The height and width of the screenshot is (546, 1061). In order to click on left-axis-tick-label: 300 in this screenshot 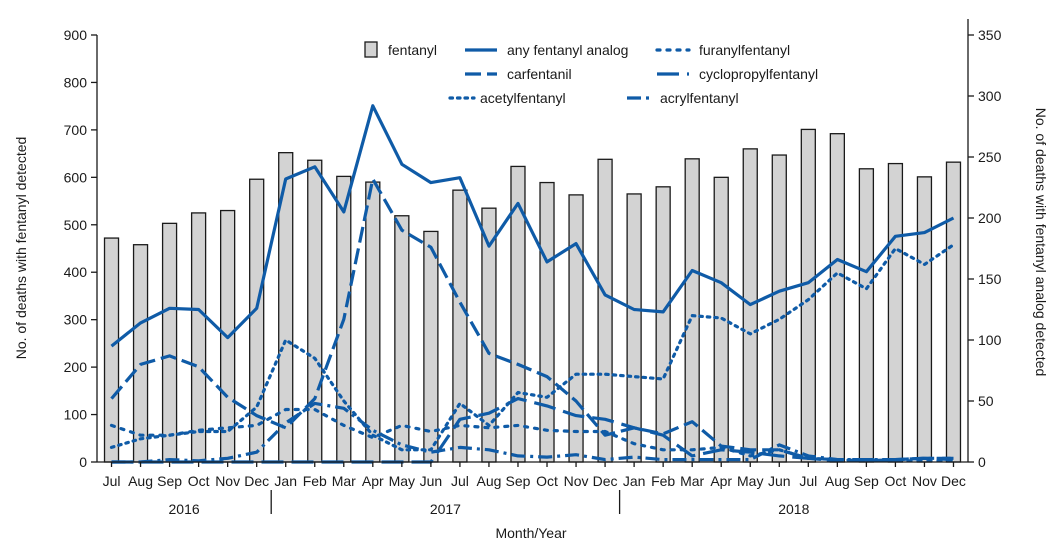, I will do `click(76, 320)`.